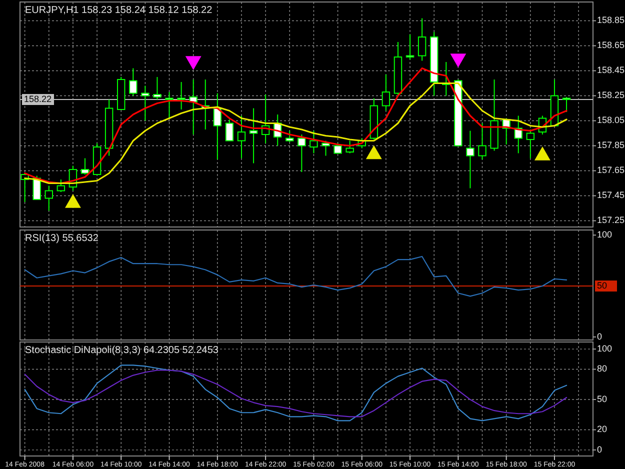 Image resolution: width=625 pixels, height=469 pixels. I want to click on y-tick-label: 157.45, so click(611, 195).